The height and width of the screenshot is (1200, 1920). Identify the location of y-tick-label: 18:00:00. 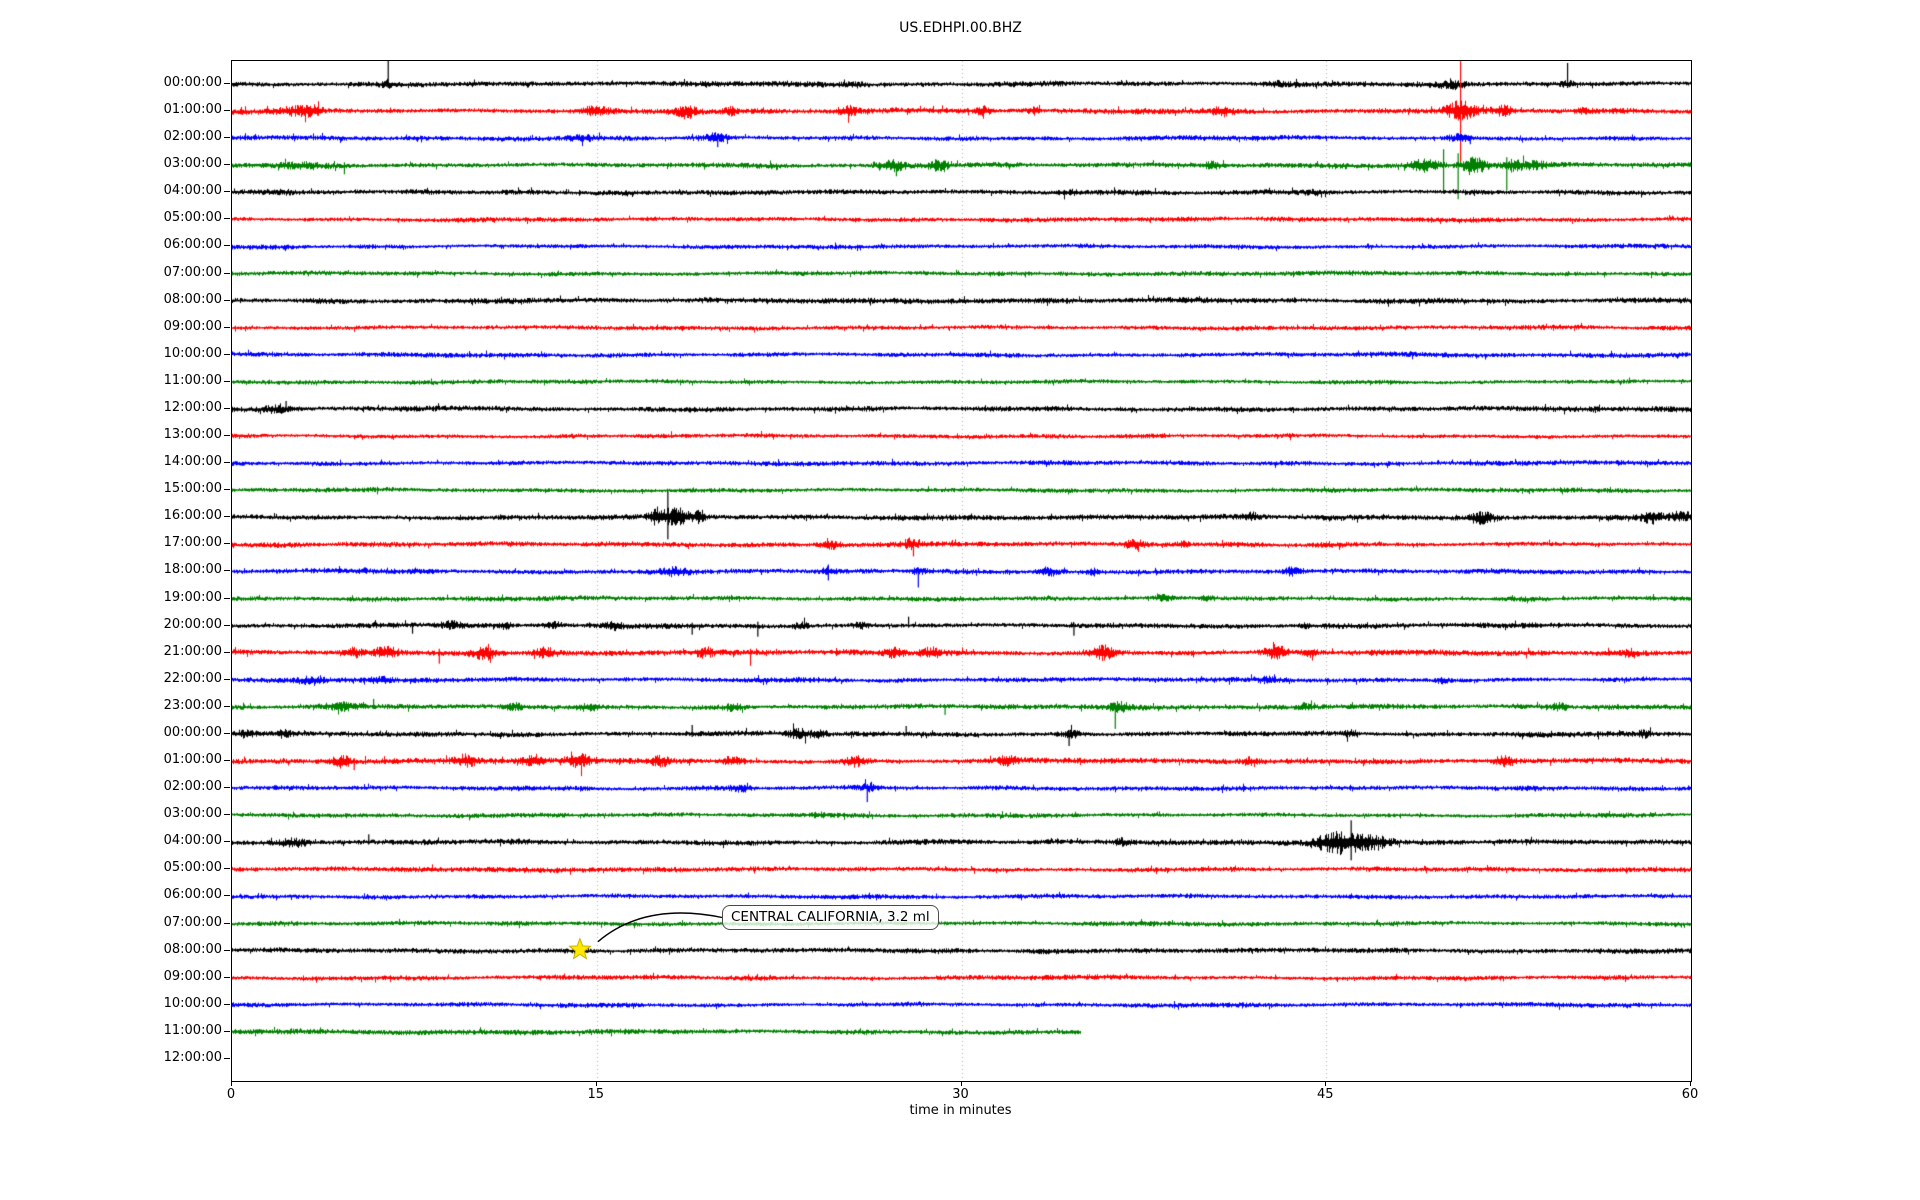
(192, 570).